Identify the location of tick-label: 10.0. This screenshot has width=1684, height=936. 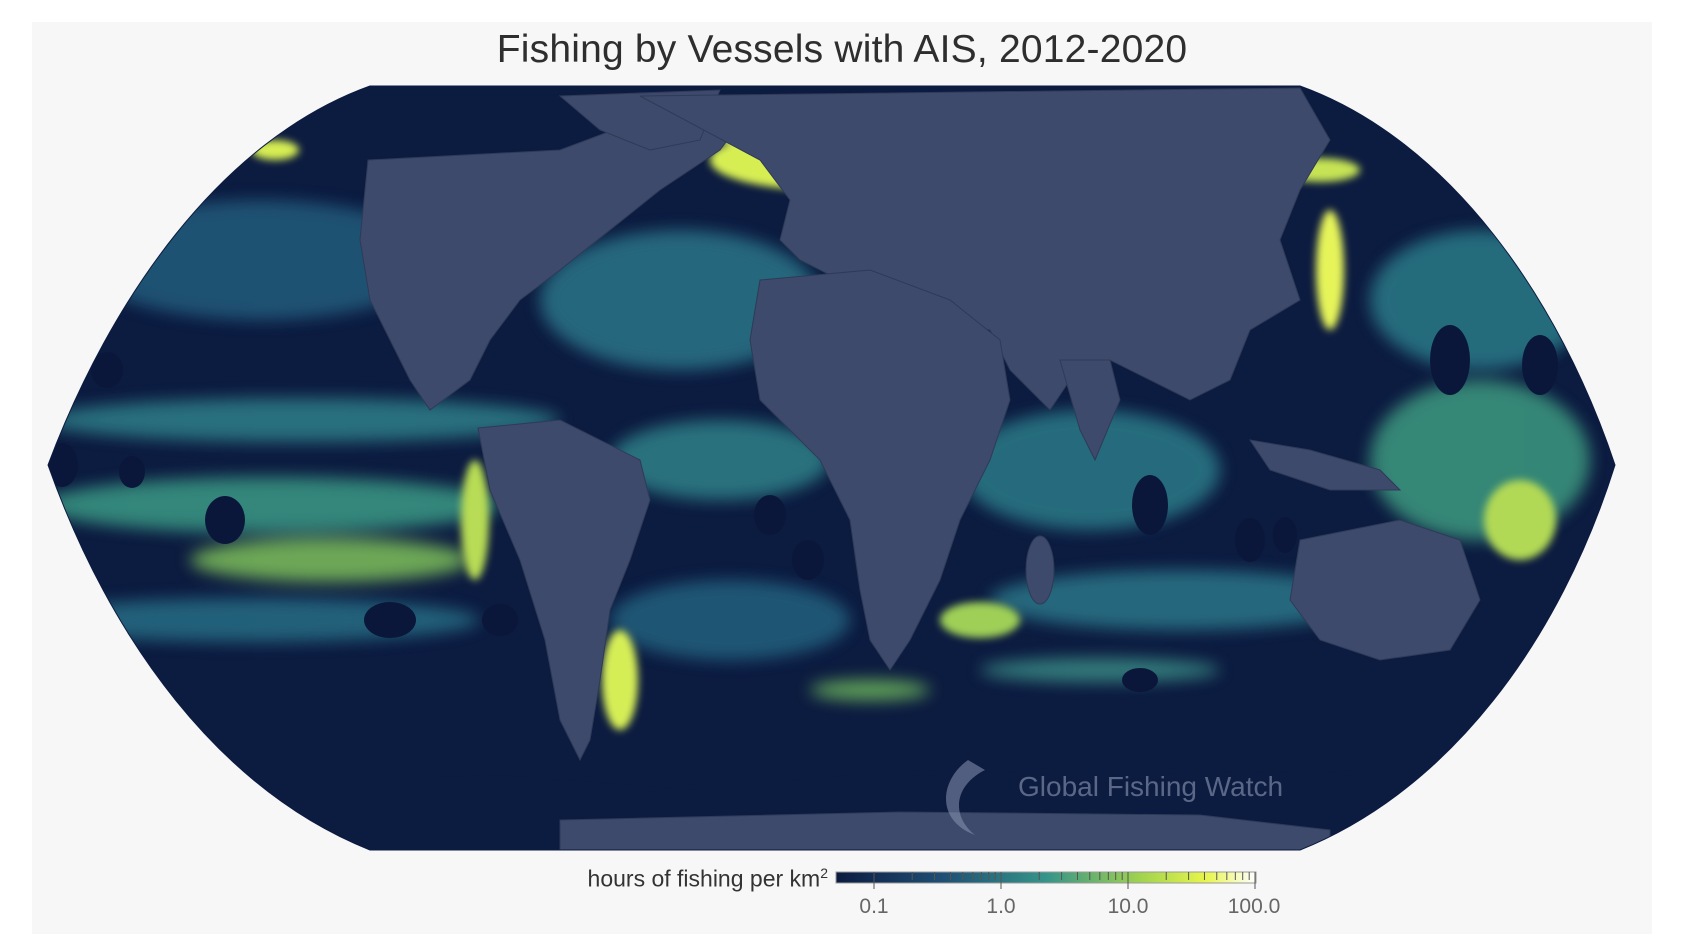
(1128, 906).